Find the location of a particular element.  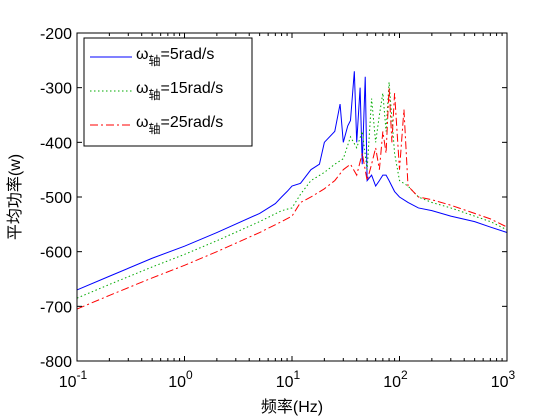

legend-box is located at coordinates (168, 92).